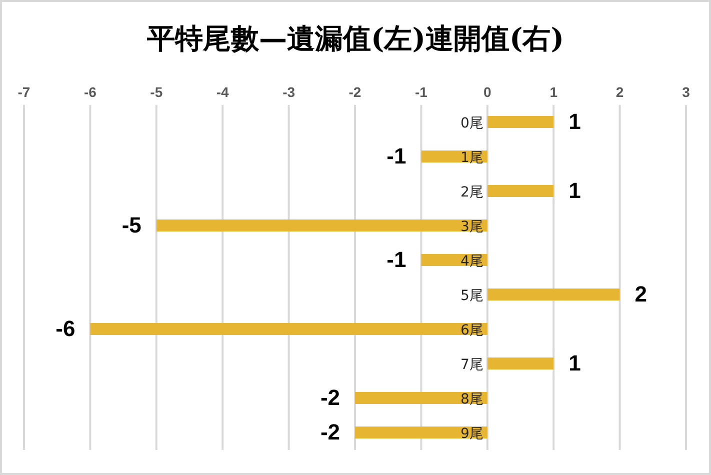  Describe the element at coordinates (355, 39) in the screenshot. I see `chart-title: 平特尾數—遺漏值(左)連開值(右)` at that location.